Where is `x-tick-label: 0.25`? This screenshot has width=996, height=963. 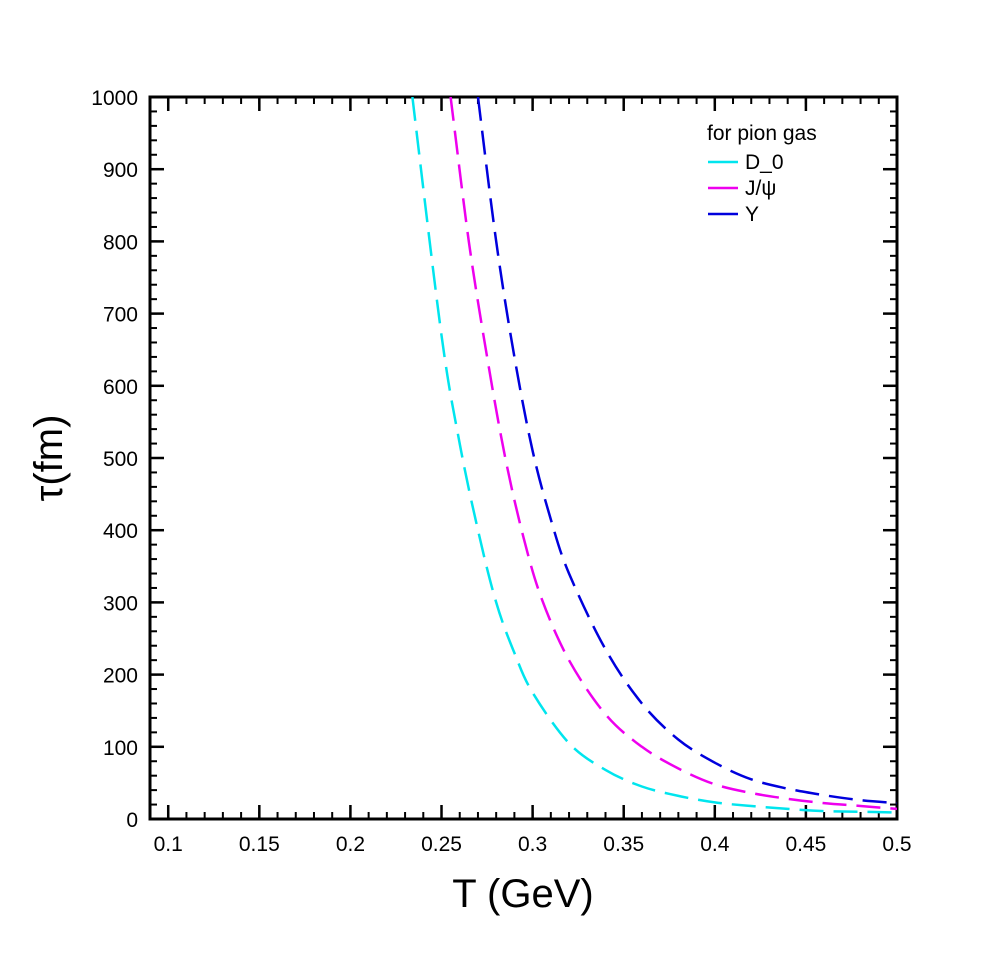
x-tick-label: 0.25 is located at coordinates (441, 844).